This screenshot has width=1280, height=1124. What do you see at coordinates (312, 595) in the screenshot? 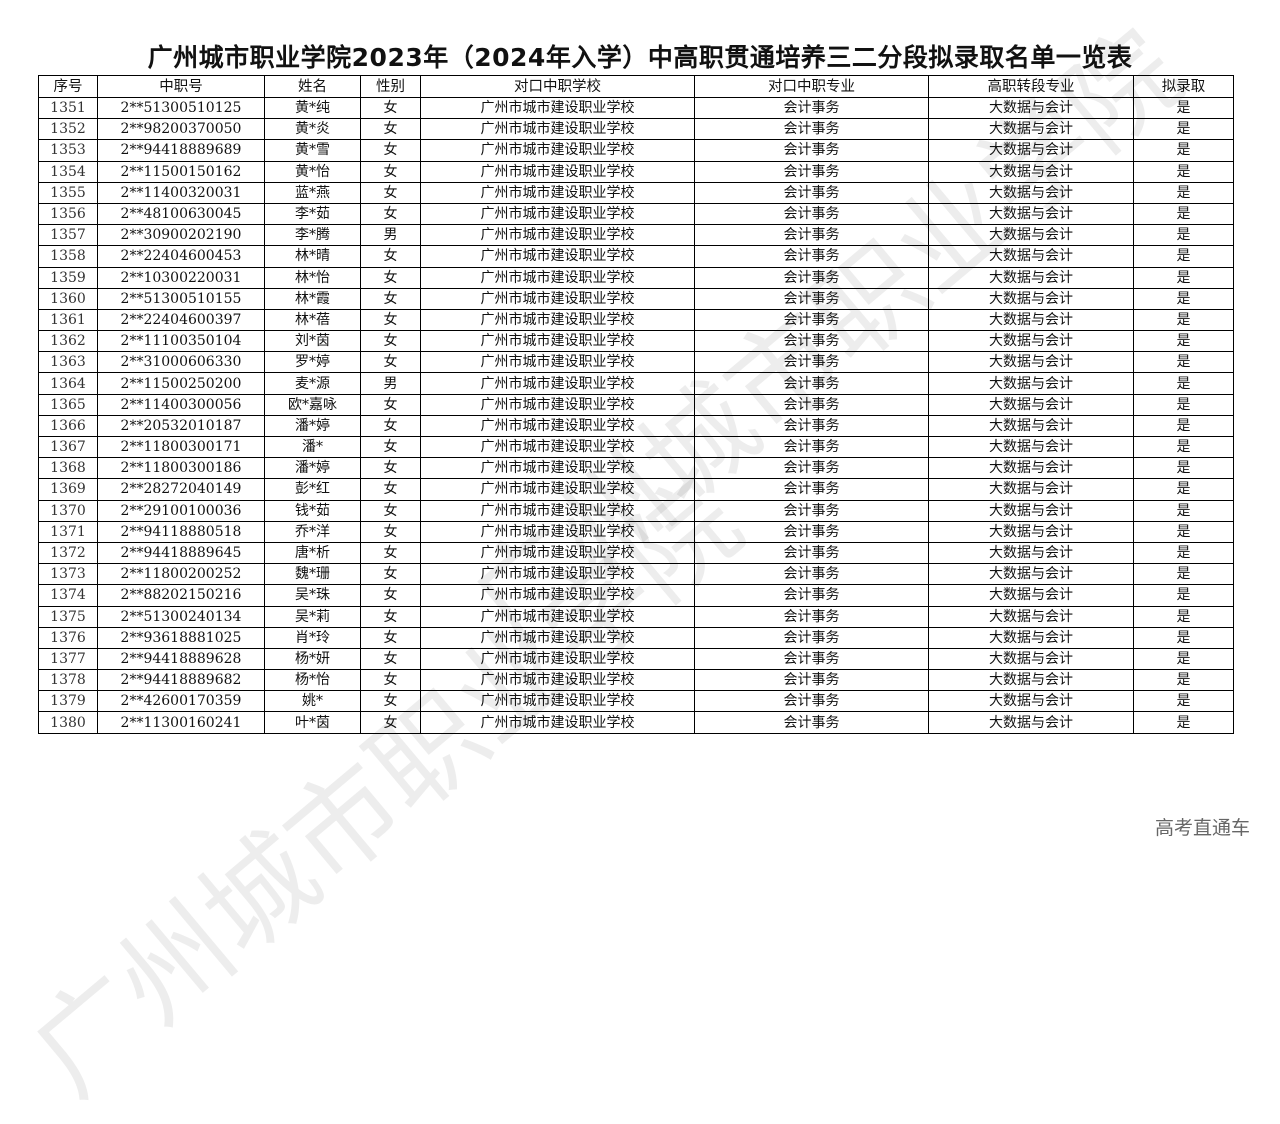
I see `col-name-cell: 吴*珠` at bounding box center [312, 595].